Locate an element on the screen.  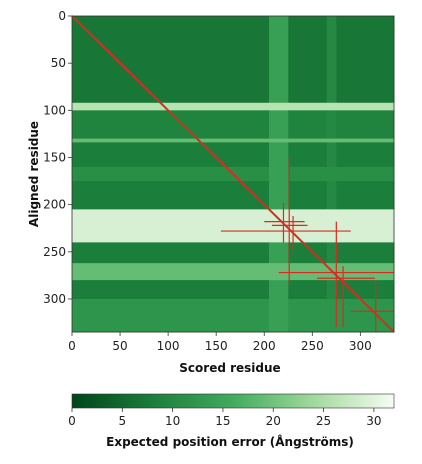
y-tick-label: 200 is located at coordinates (54, 205).